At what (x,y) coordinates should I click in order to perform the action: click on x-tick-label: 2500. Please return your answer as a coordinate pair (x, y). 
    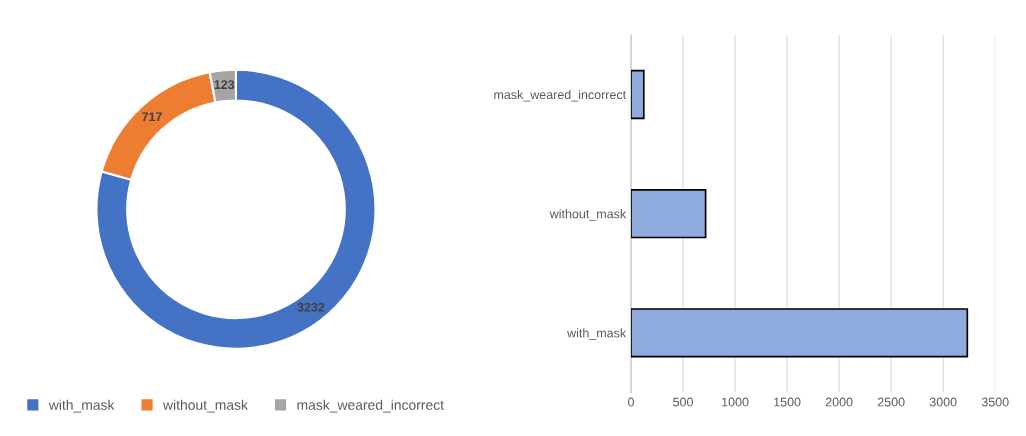
    Looking at the image, I should click on (891, 402).